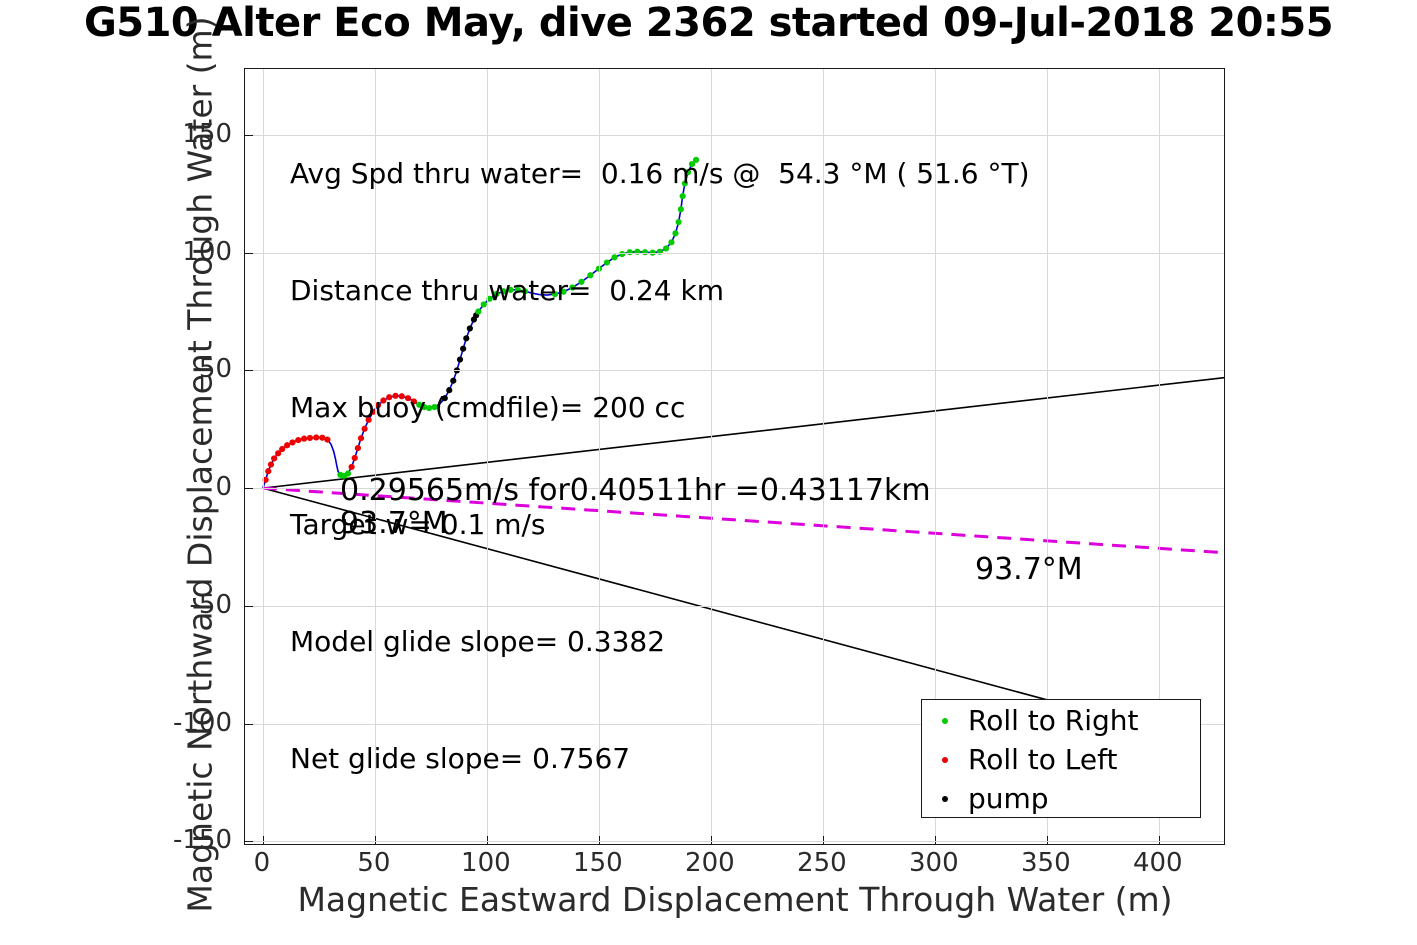 This screenshot has height=945, width=1417. I want to click on drift-heading-origin-annotation: 93.7°M, so click(394, 523).